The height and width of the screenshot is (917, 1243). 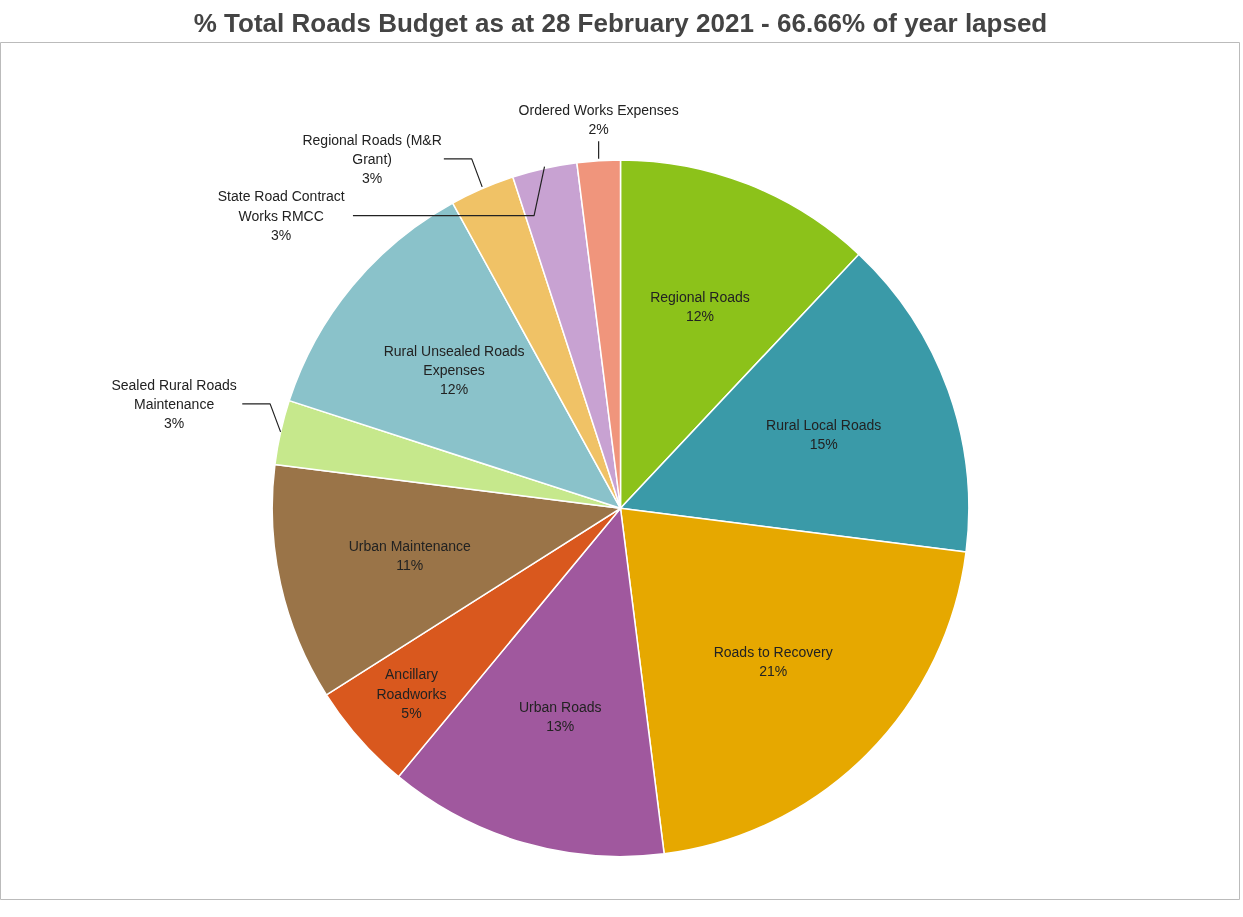 I want to click on slice-label: State Road Contract Works RMCC, so click(x=281, y=206).